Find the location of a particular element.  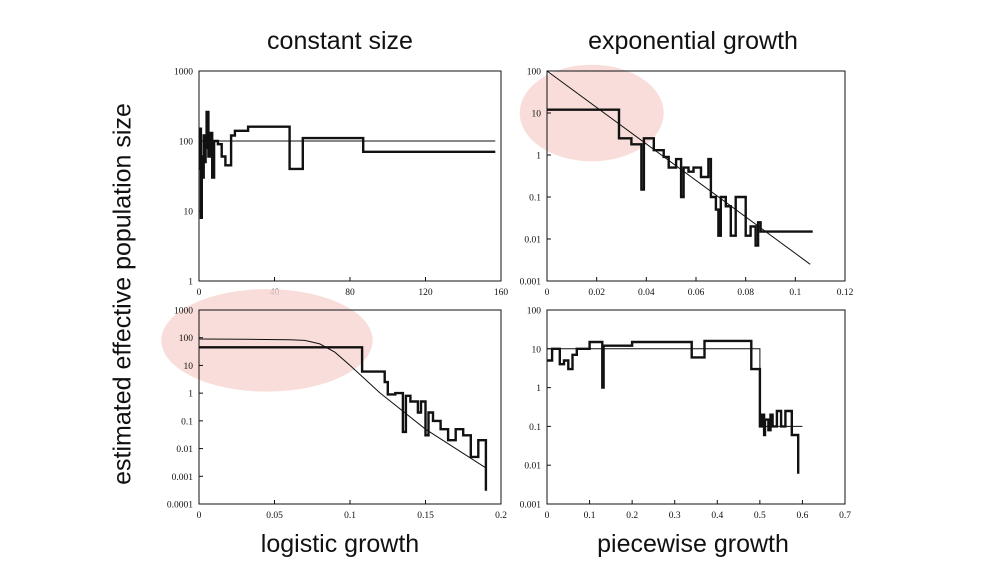

true-trajectory-line is located at coordinates (678, 167).